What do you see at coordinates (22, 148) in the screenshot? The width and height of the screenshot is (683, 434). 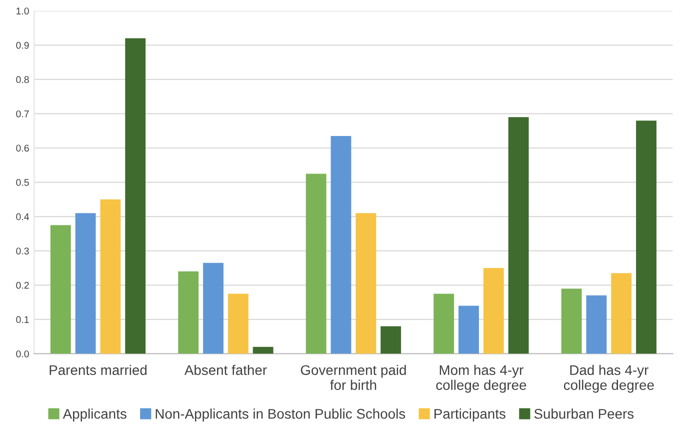 I see `y-tick-label: 0.6` at bounding box center [22, 148].